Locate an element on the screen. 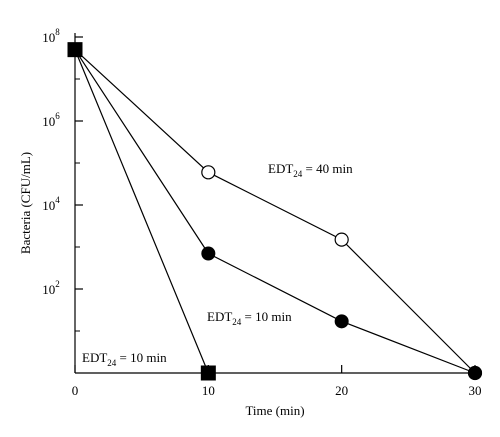 The image size is (500, 437). y-axis-label: Bacteria (CFU/mL) is located at coordinates (25, 203).